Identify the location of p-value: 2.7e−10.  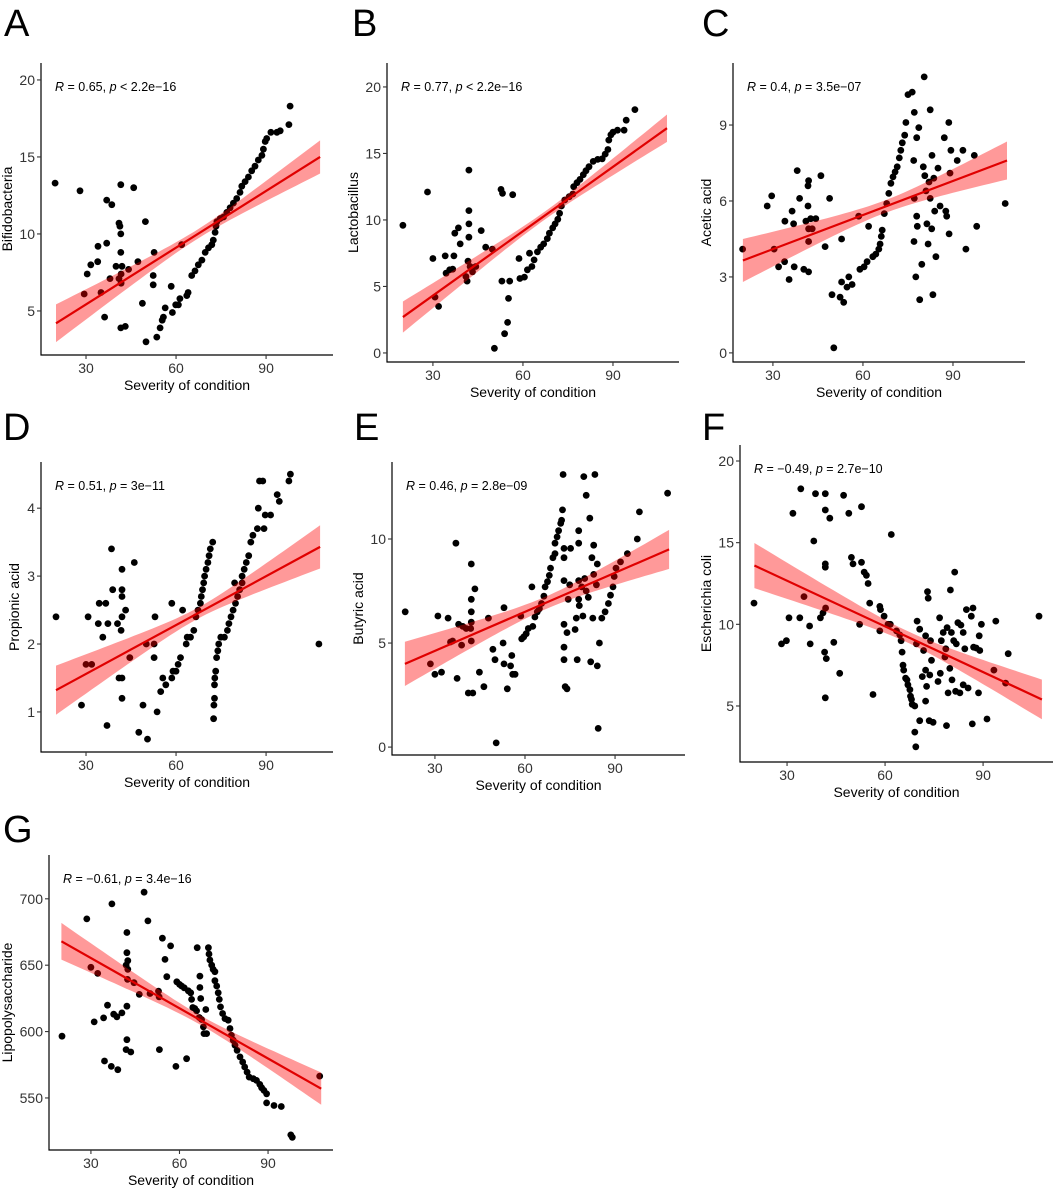
(860, 469).